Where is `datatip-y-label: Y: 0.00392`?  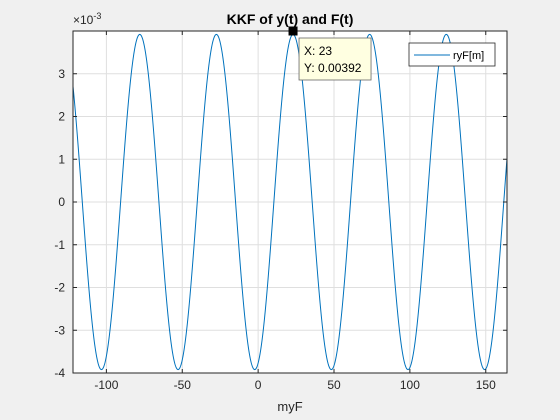
datatip-y-label: Y: 0.00392 is located at coordinates (333, 68).